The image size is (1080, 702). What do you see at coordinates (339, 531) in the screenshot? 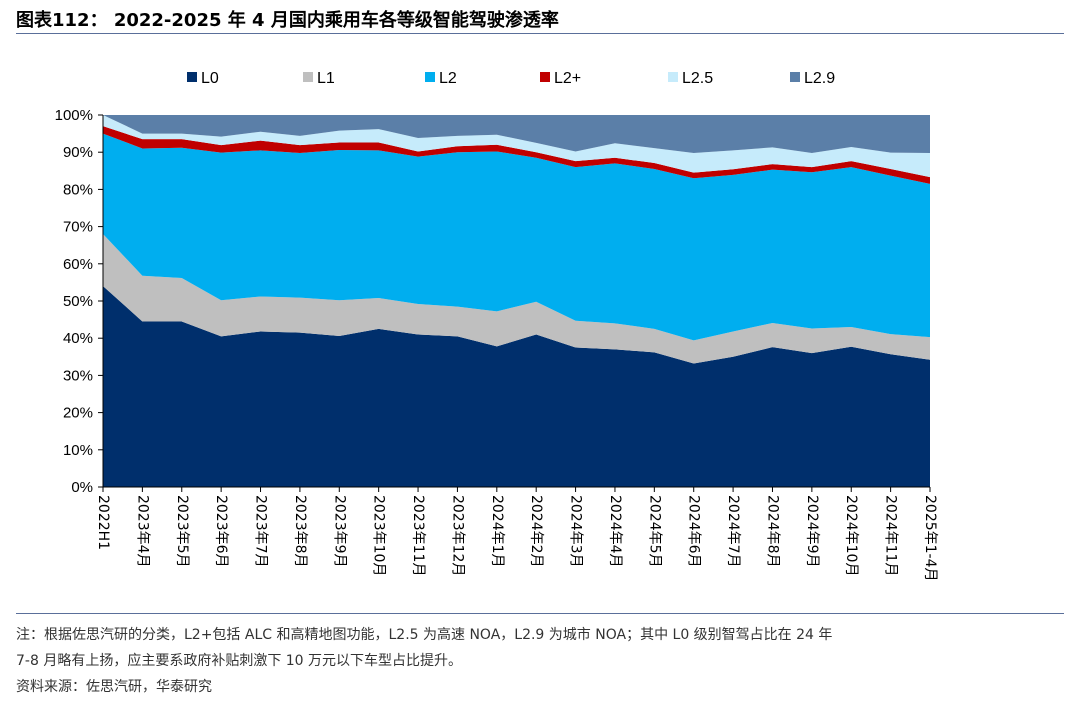
I see `x-tick-label: 2023年9月` at bounding box center [339, 531].